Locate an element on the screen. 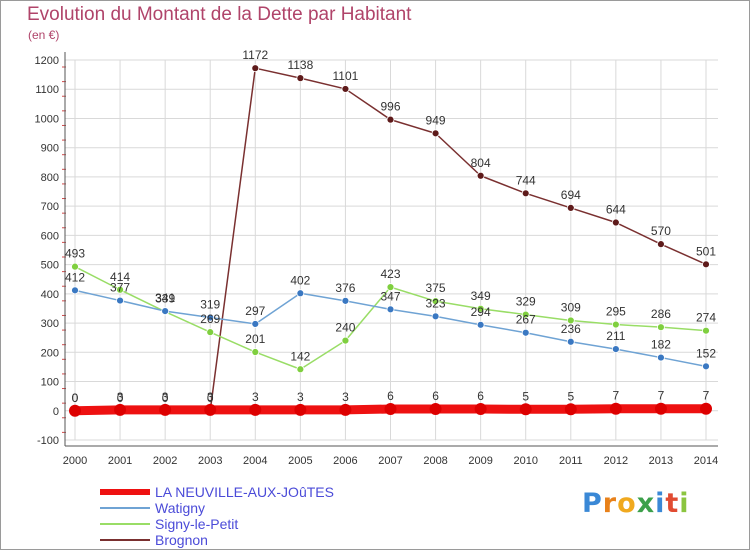 This screenshot has height=550, width=750. y-tick-label: 0 is located at coordinates (56, 412).